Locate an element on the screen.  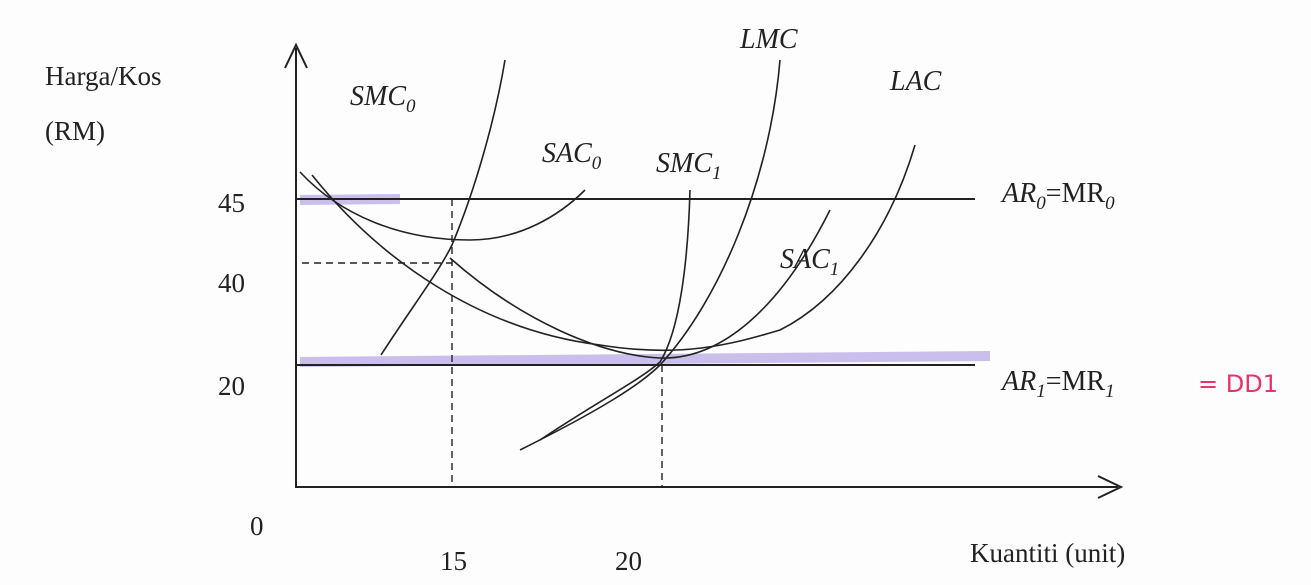
curve-label: LMC is located at coordinates (768, 39).